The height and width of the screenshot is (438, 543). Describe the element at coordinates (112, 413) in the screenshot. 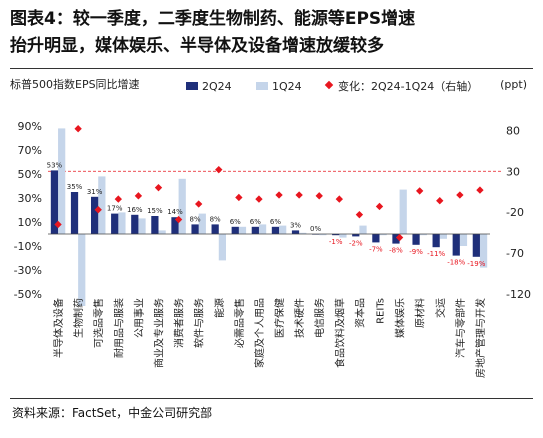

I see `source-note: 资料来源：FactSet，中金公司研究部` at that location.